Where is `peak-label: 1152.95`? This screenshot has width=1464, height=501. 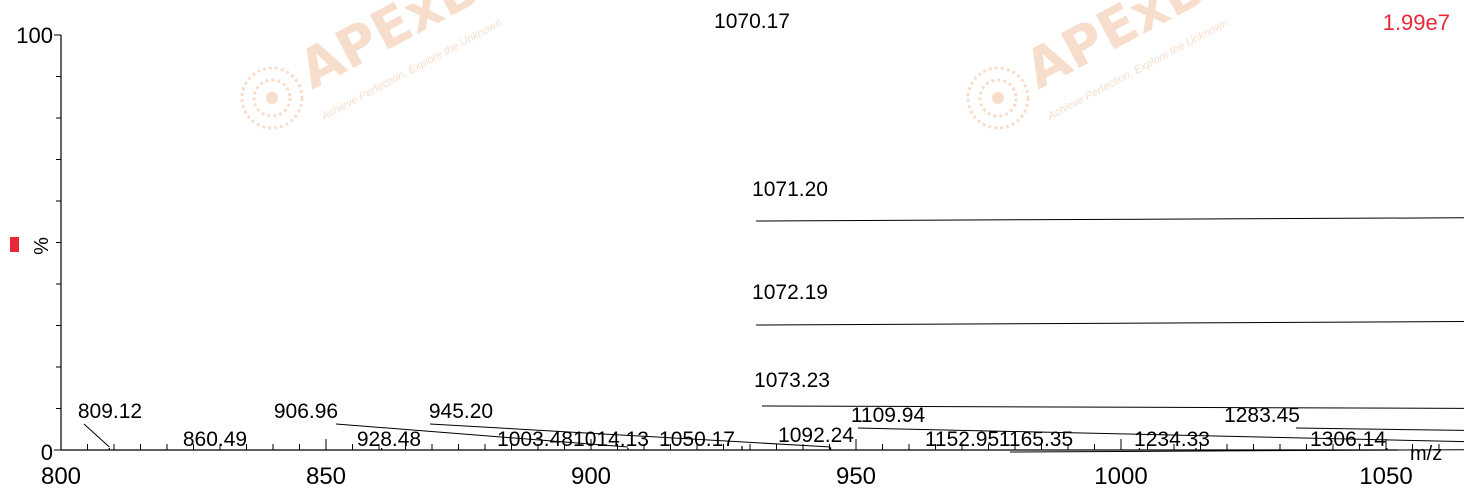
peak-label: 1152.95 is located at coordinates (962, 439).